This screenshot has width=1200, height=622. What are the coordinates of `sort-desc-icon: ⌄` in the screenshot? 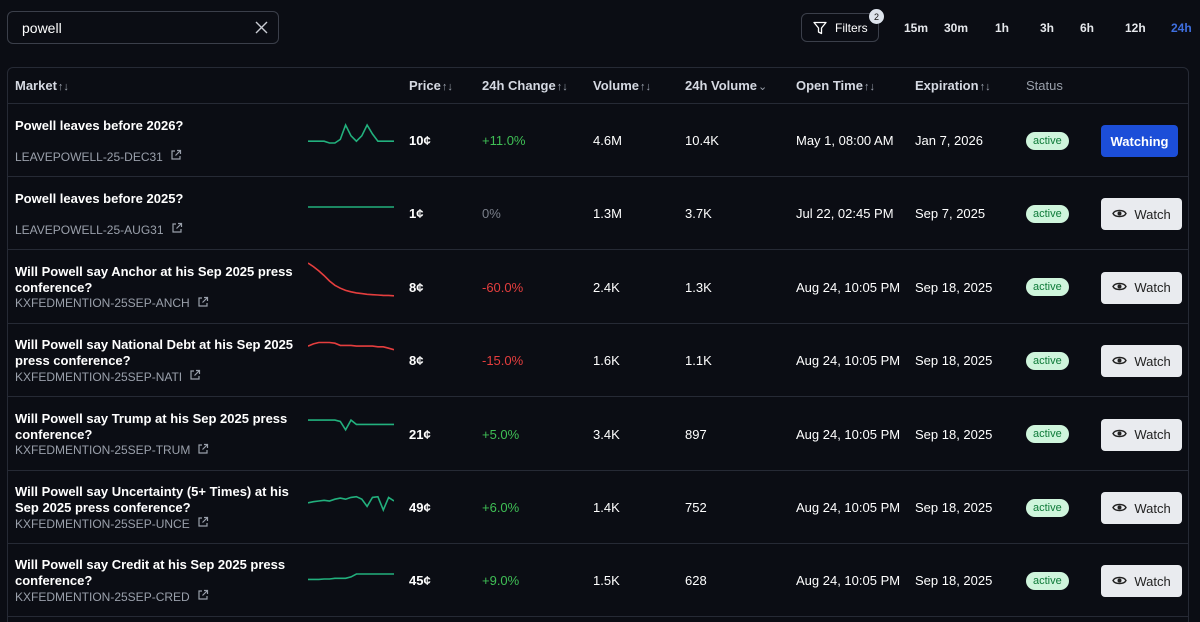 It's located at (763, 87).